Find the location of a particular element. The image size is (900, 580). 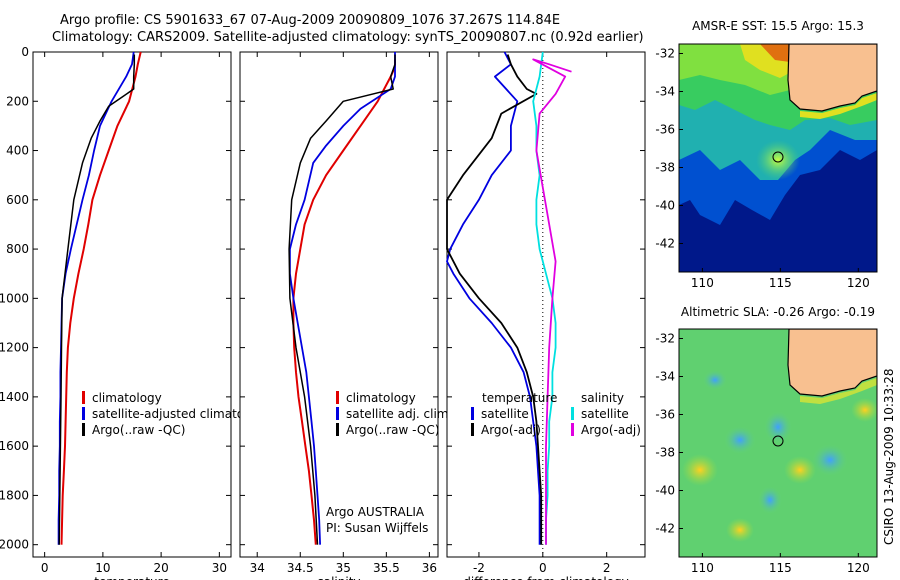

y-tick-label: 1600 is located at coordinates (14, 446).